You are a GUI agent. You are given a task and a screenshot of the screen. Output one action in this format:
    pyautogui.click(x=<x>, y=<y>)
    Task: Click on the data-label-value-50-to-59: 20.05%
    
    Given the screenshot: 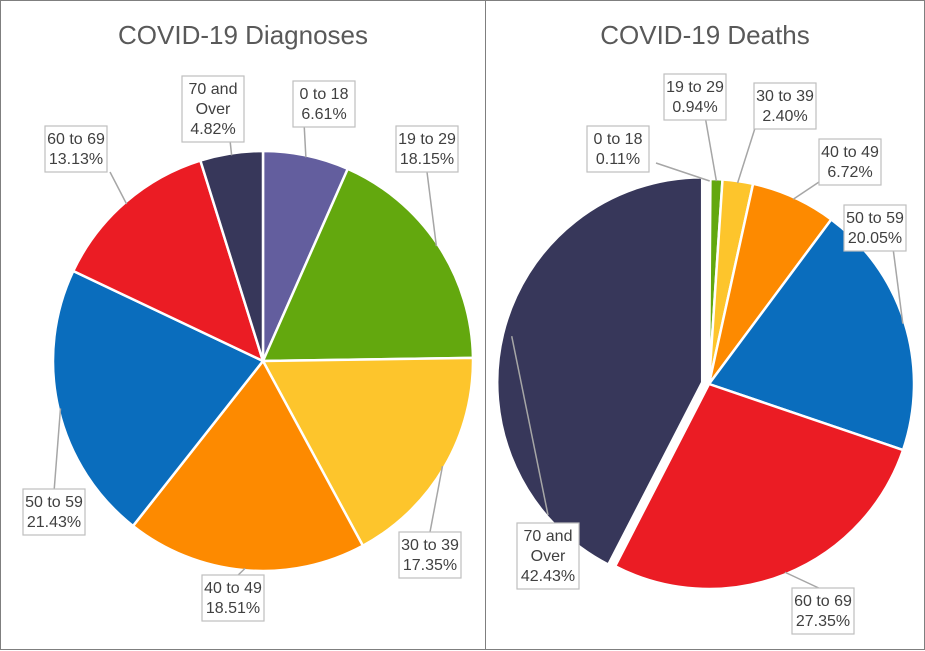 What is the action you would take?
    pyautogui.click(x=875, y=238)
    